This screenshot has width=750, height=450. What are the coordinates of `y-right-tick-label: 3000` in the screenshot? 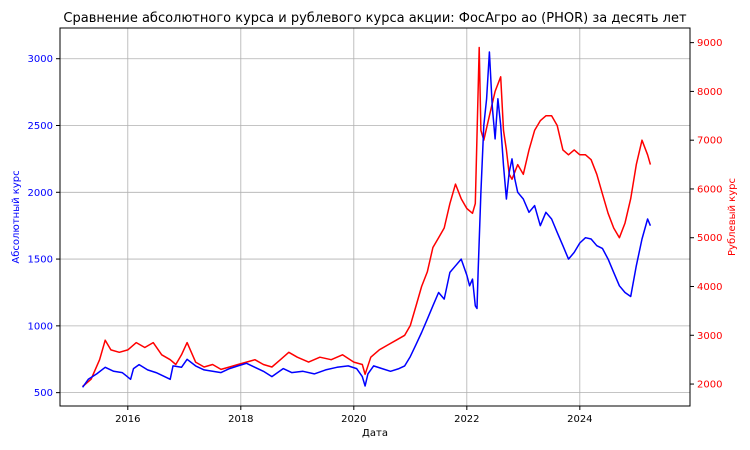 It's located at (709, 336).